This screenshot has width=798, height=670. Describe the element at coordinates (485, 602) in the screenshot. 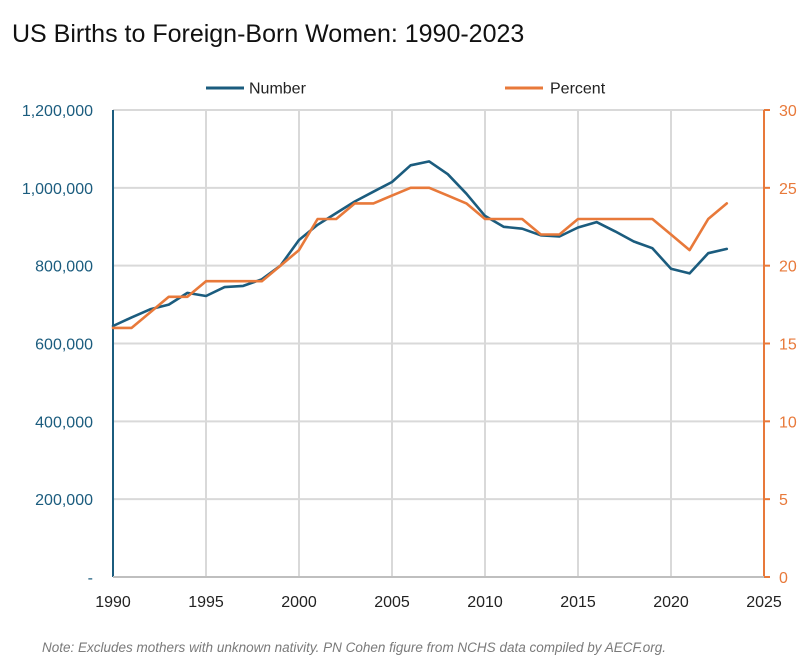

I see `x-tick-label: 2010` at that location.